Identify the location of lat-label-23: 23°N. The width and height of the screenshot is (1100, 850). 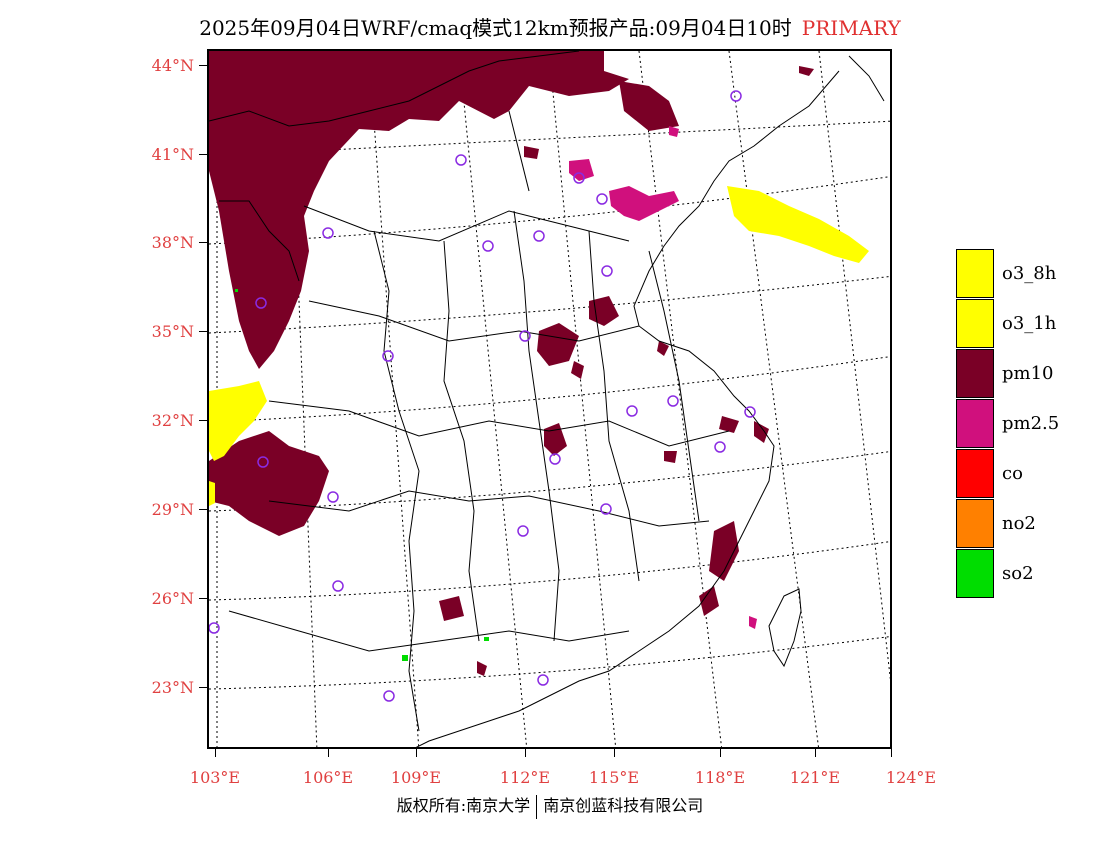
(172, 687).